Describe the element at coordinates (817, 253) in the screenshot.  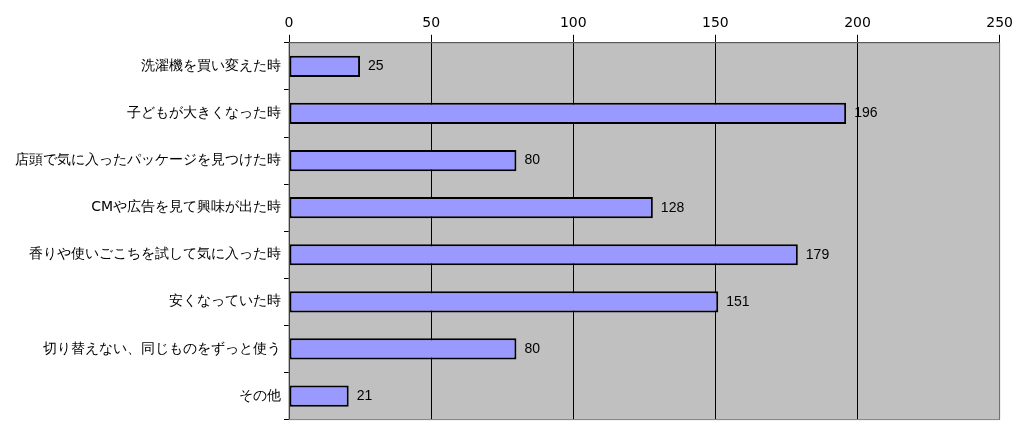
I see `data-label: 179` at that location.